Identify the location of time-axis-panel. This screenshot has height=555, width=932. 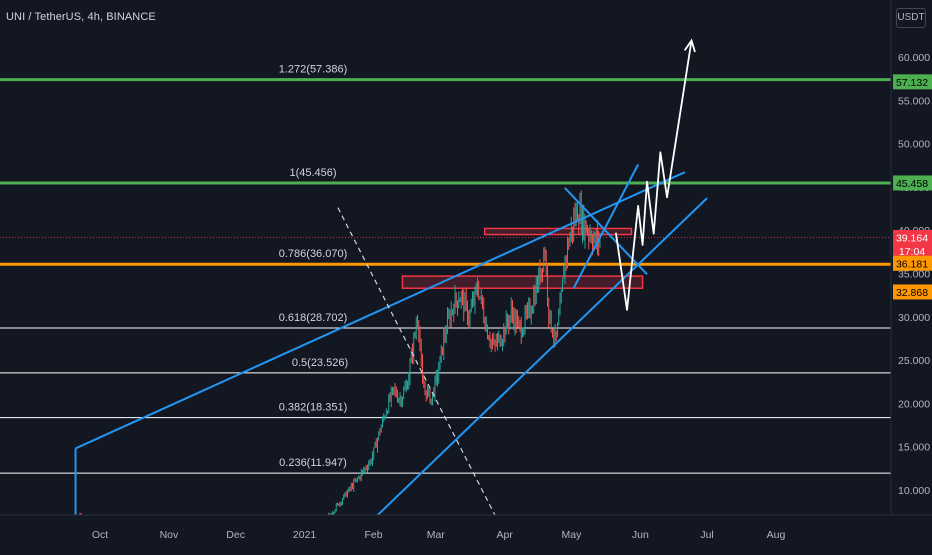
(466, 532).